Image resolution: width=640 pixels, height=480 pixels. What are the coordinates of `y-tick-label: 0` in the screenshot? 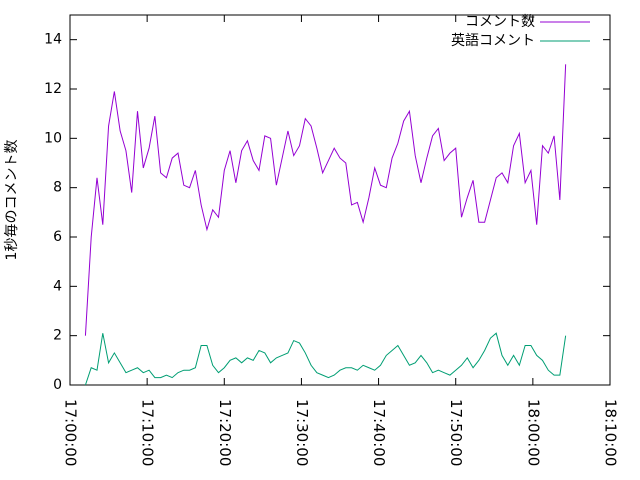 It's located at (57, 385).